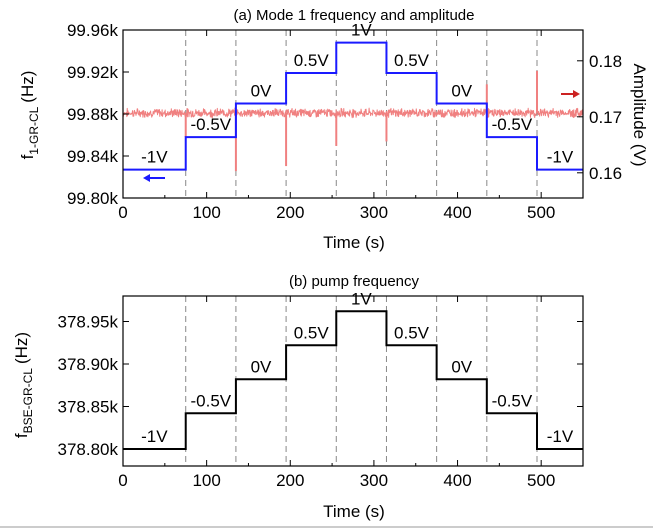 The image size is (653, 529). I want to click on blue-arrow-icon, so click(154, 178).